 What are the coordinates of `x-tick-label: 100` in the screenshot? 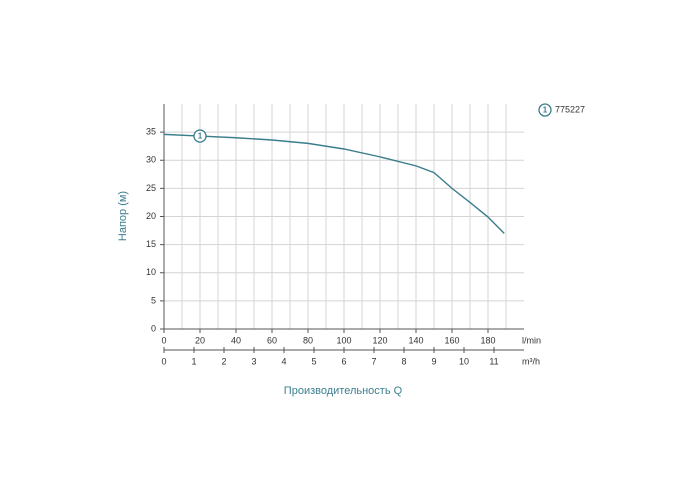 It's located at (343, 340).